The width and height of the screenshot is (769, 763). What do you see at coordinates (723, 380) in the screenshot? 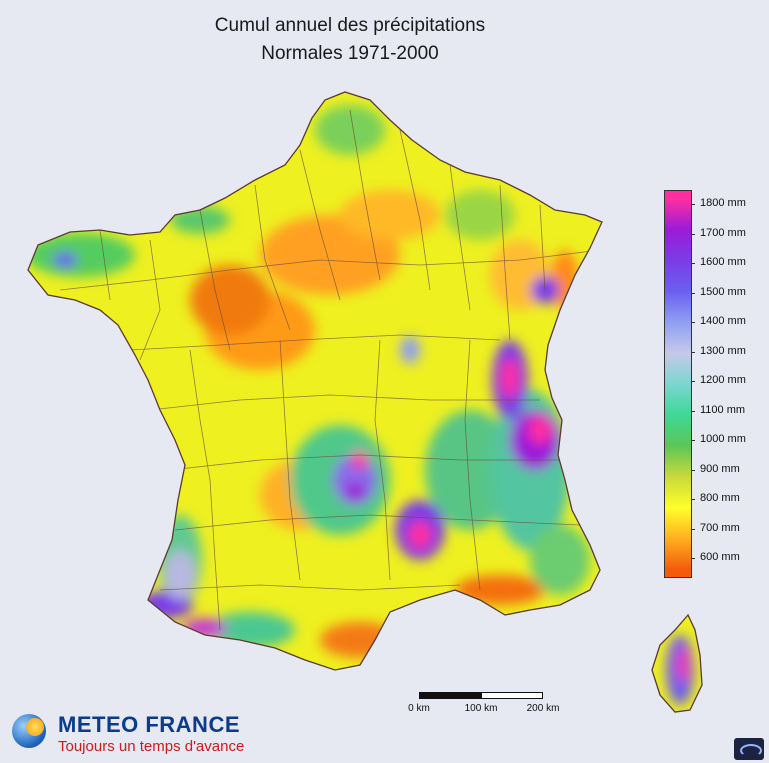
I see `legend-label: 1200 mm` at bounding box center [723, 380].